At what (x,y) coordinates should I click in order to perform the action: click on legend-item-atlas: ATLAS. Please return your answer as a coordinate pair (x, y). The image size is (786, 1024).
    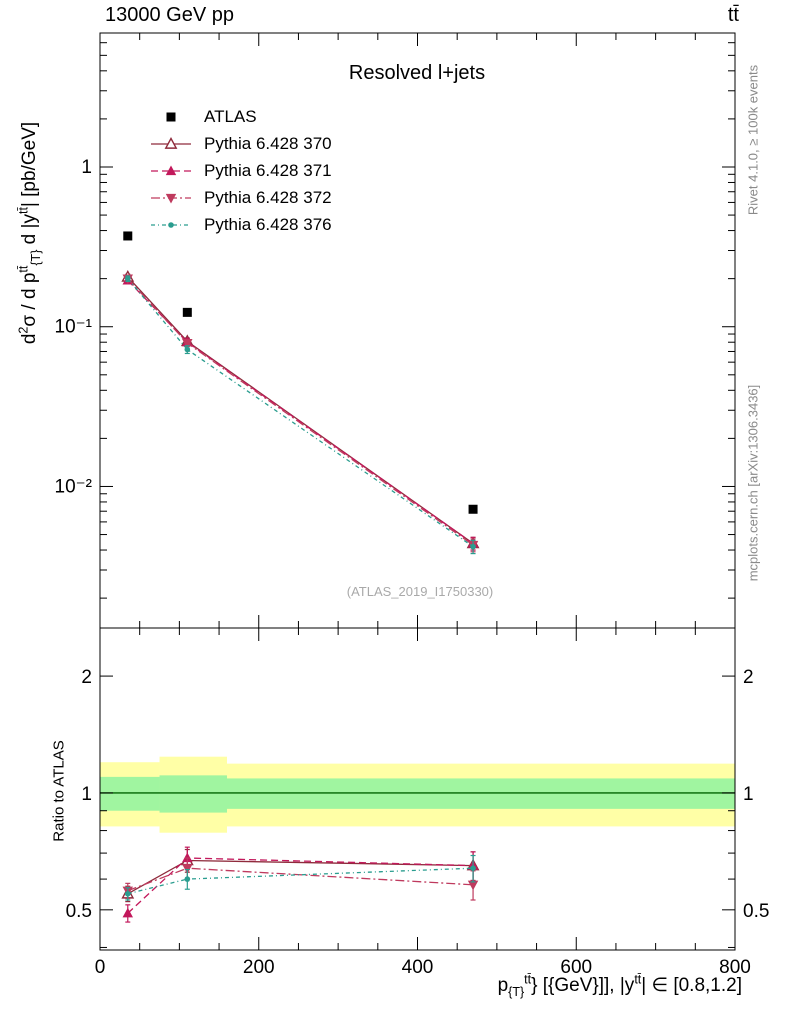
    Looking at the image, I should click on (240, 116).